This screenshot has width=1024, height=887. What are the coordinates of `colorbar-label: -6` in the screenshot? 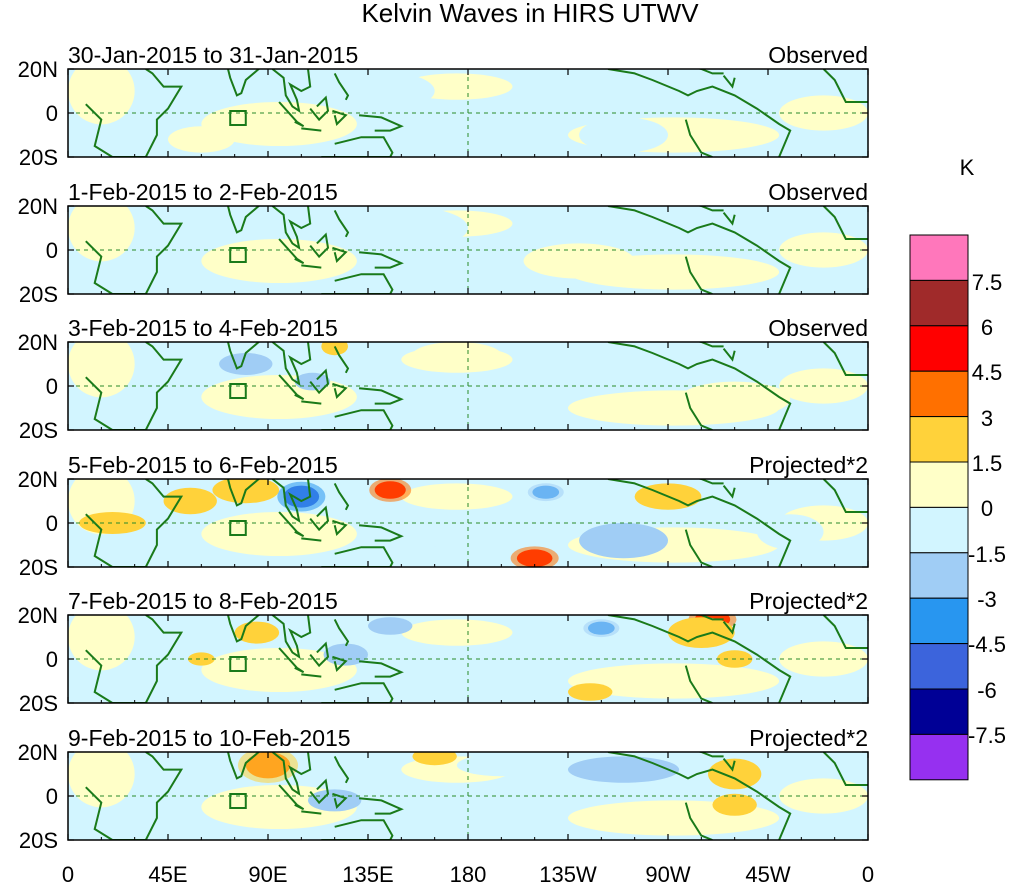 It's located at (987, 690).